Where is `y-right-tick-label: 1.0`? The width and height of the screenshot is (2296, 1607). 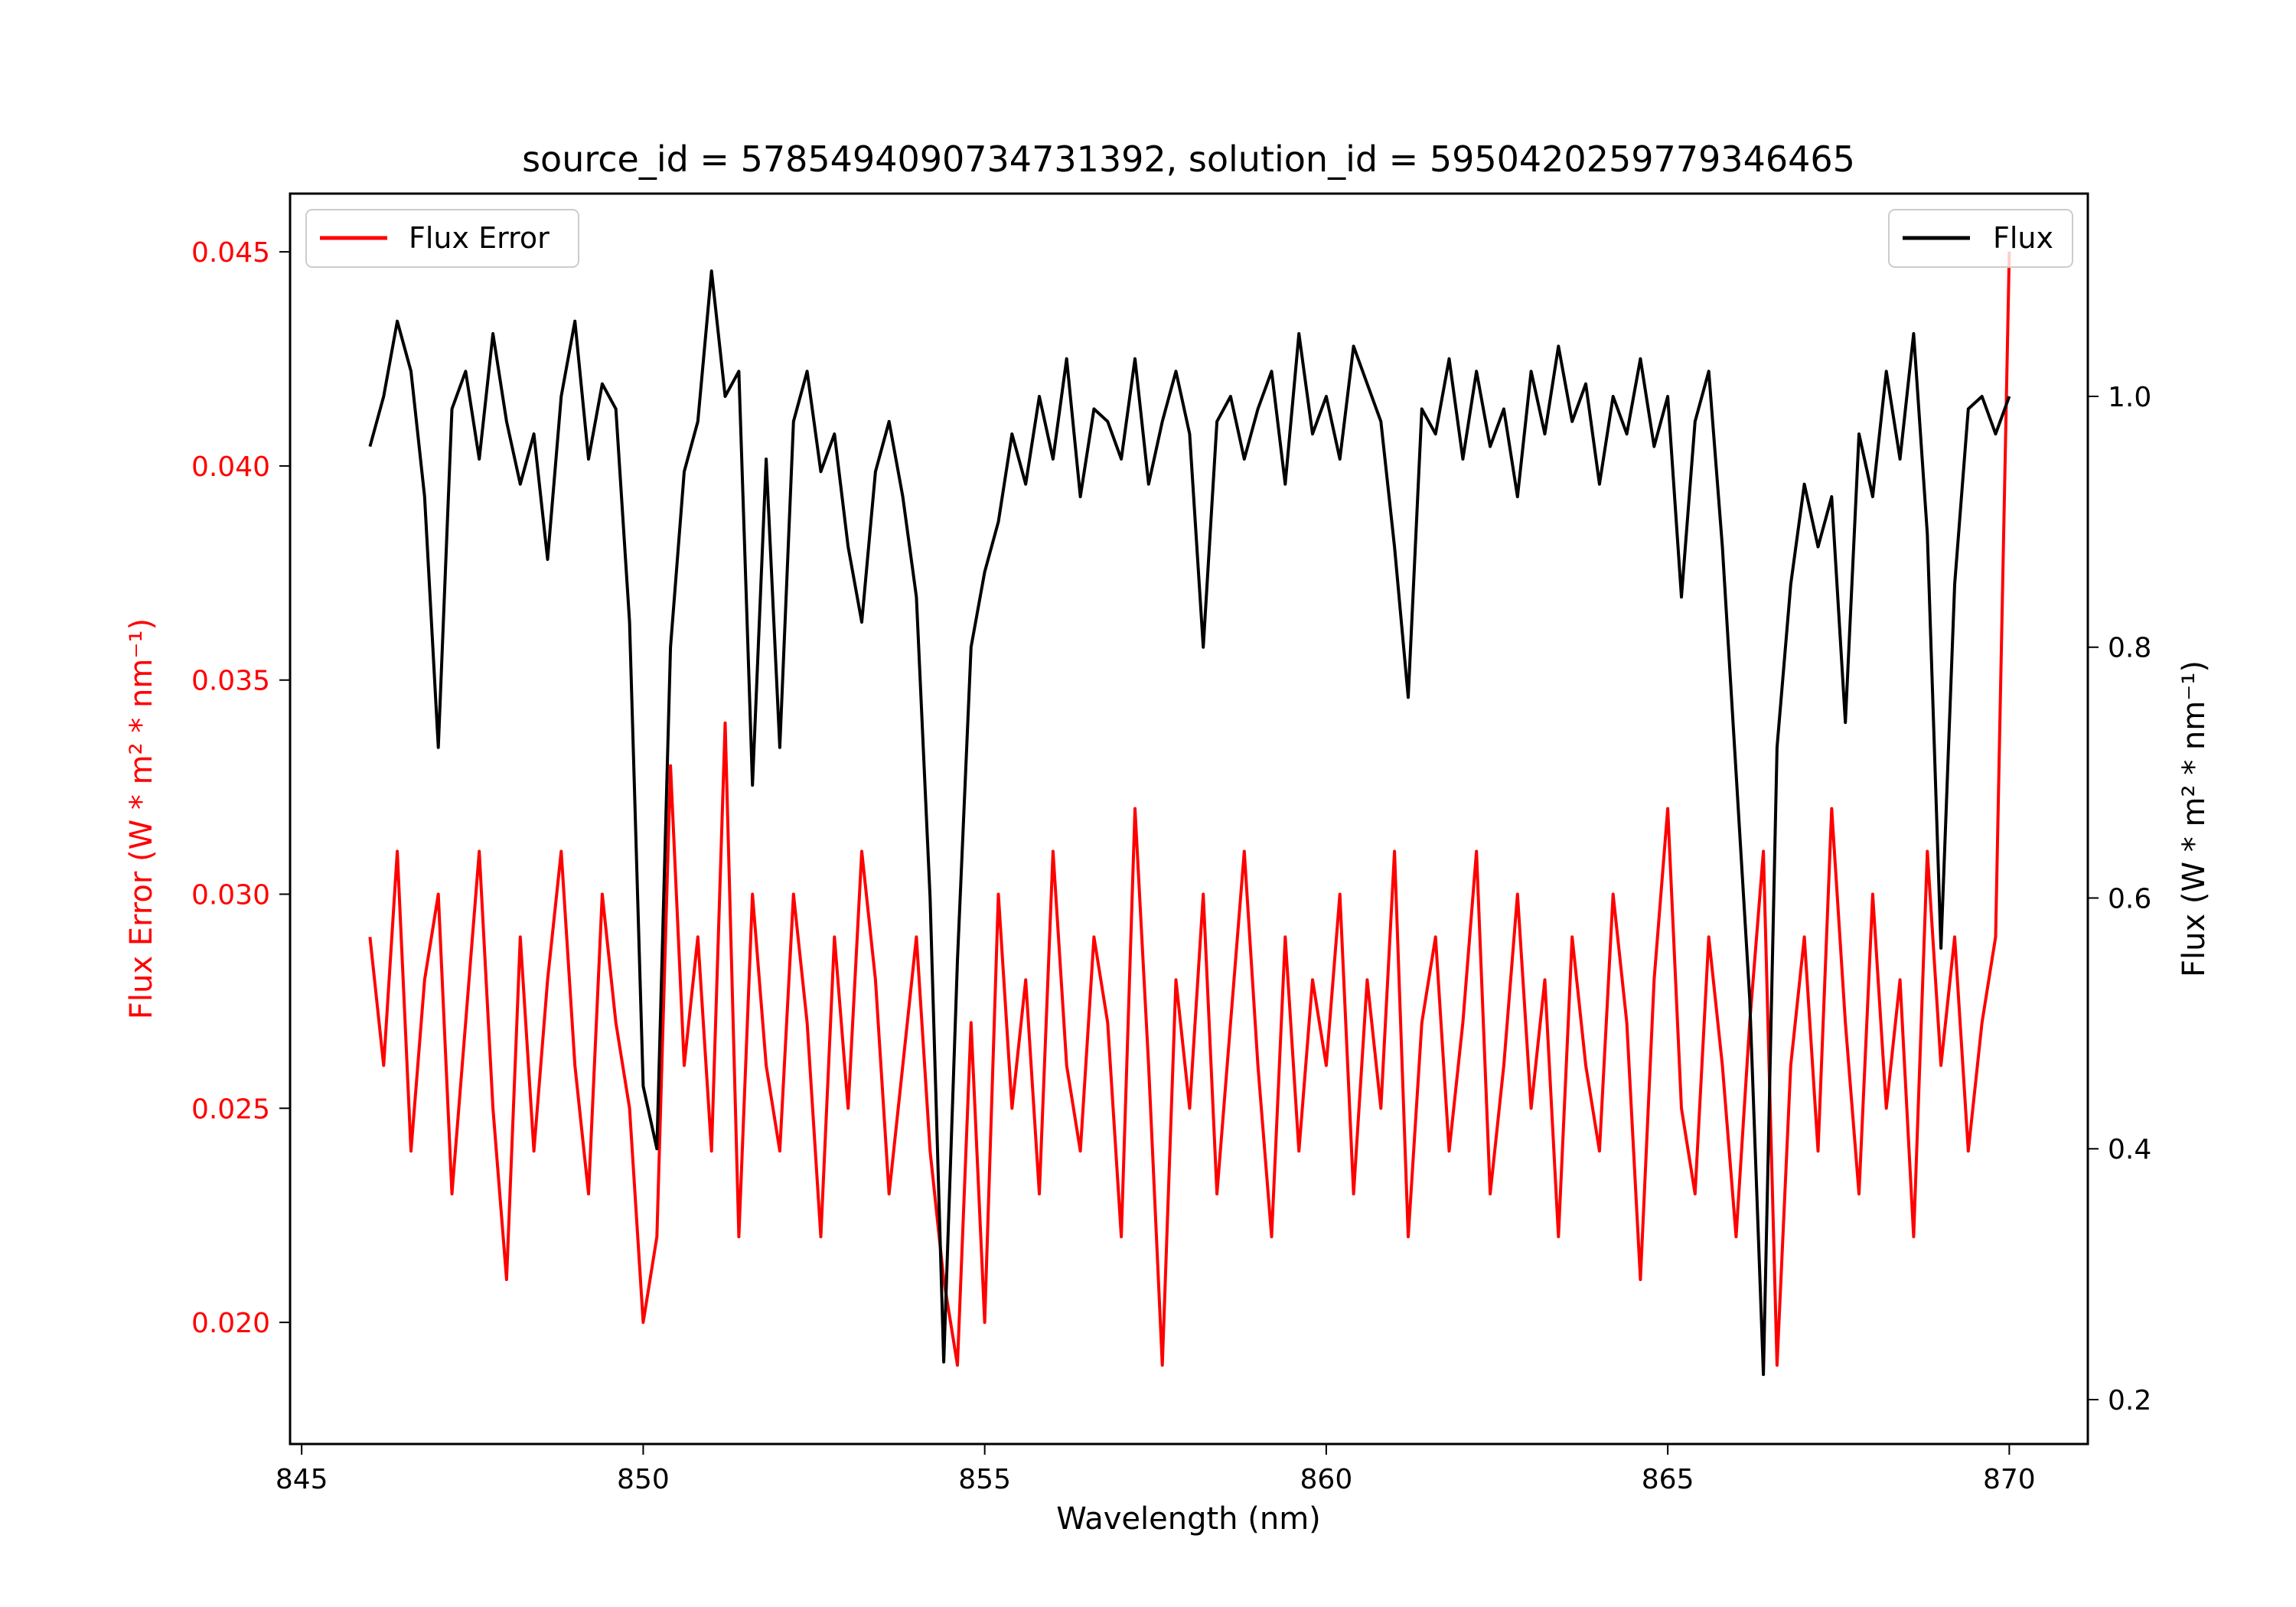
y-right-tick-label: 1.0 is located at coordinates (2129, 397).